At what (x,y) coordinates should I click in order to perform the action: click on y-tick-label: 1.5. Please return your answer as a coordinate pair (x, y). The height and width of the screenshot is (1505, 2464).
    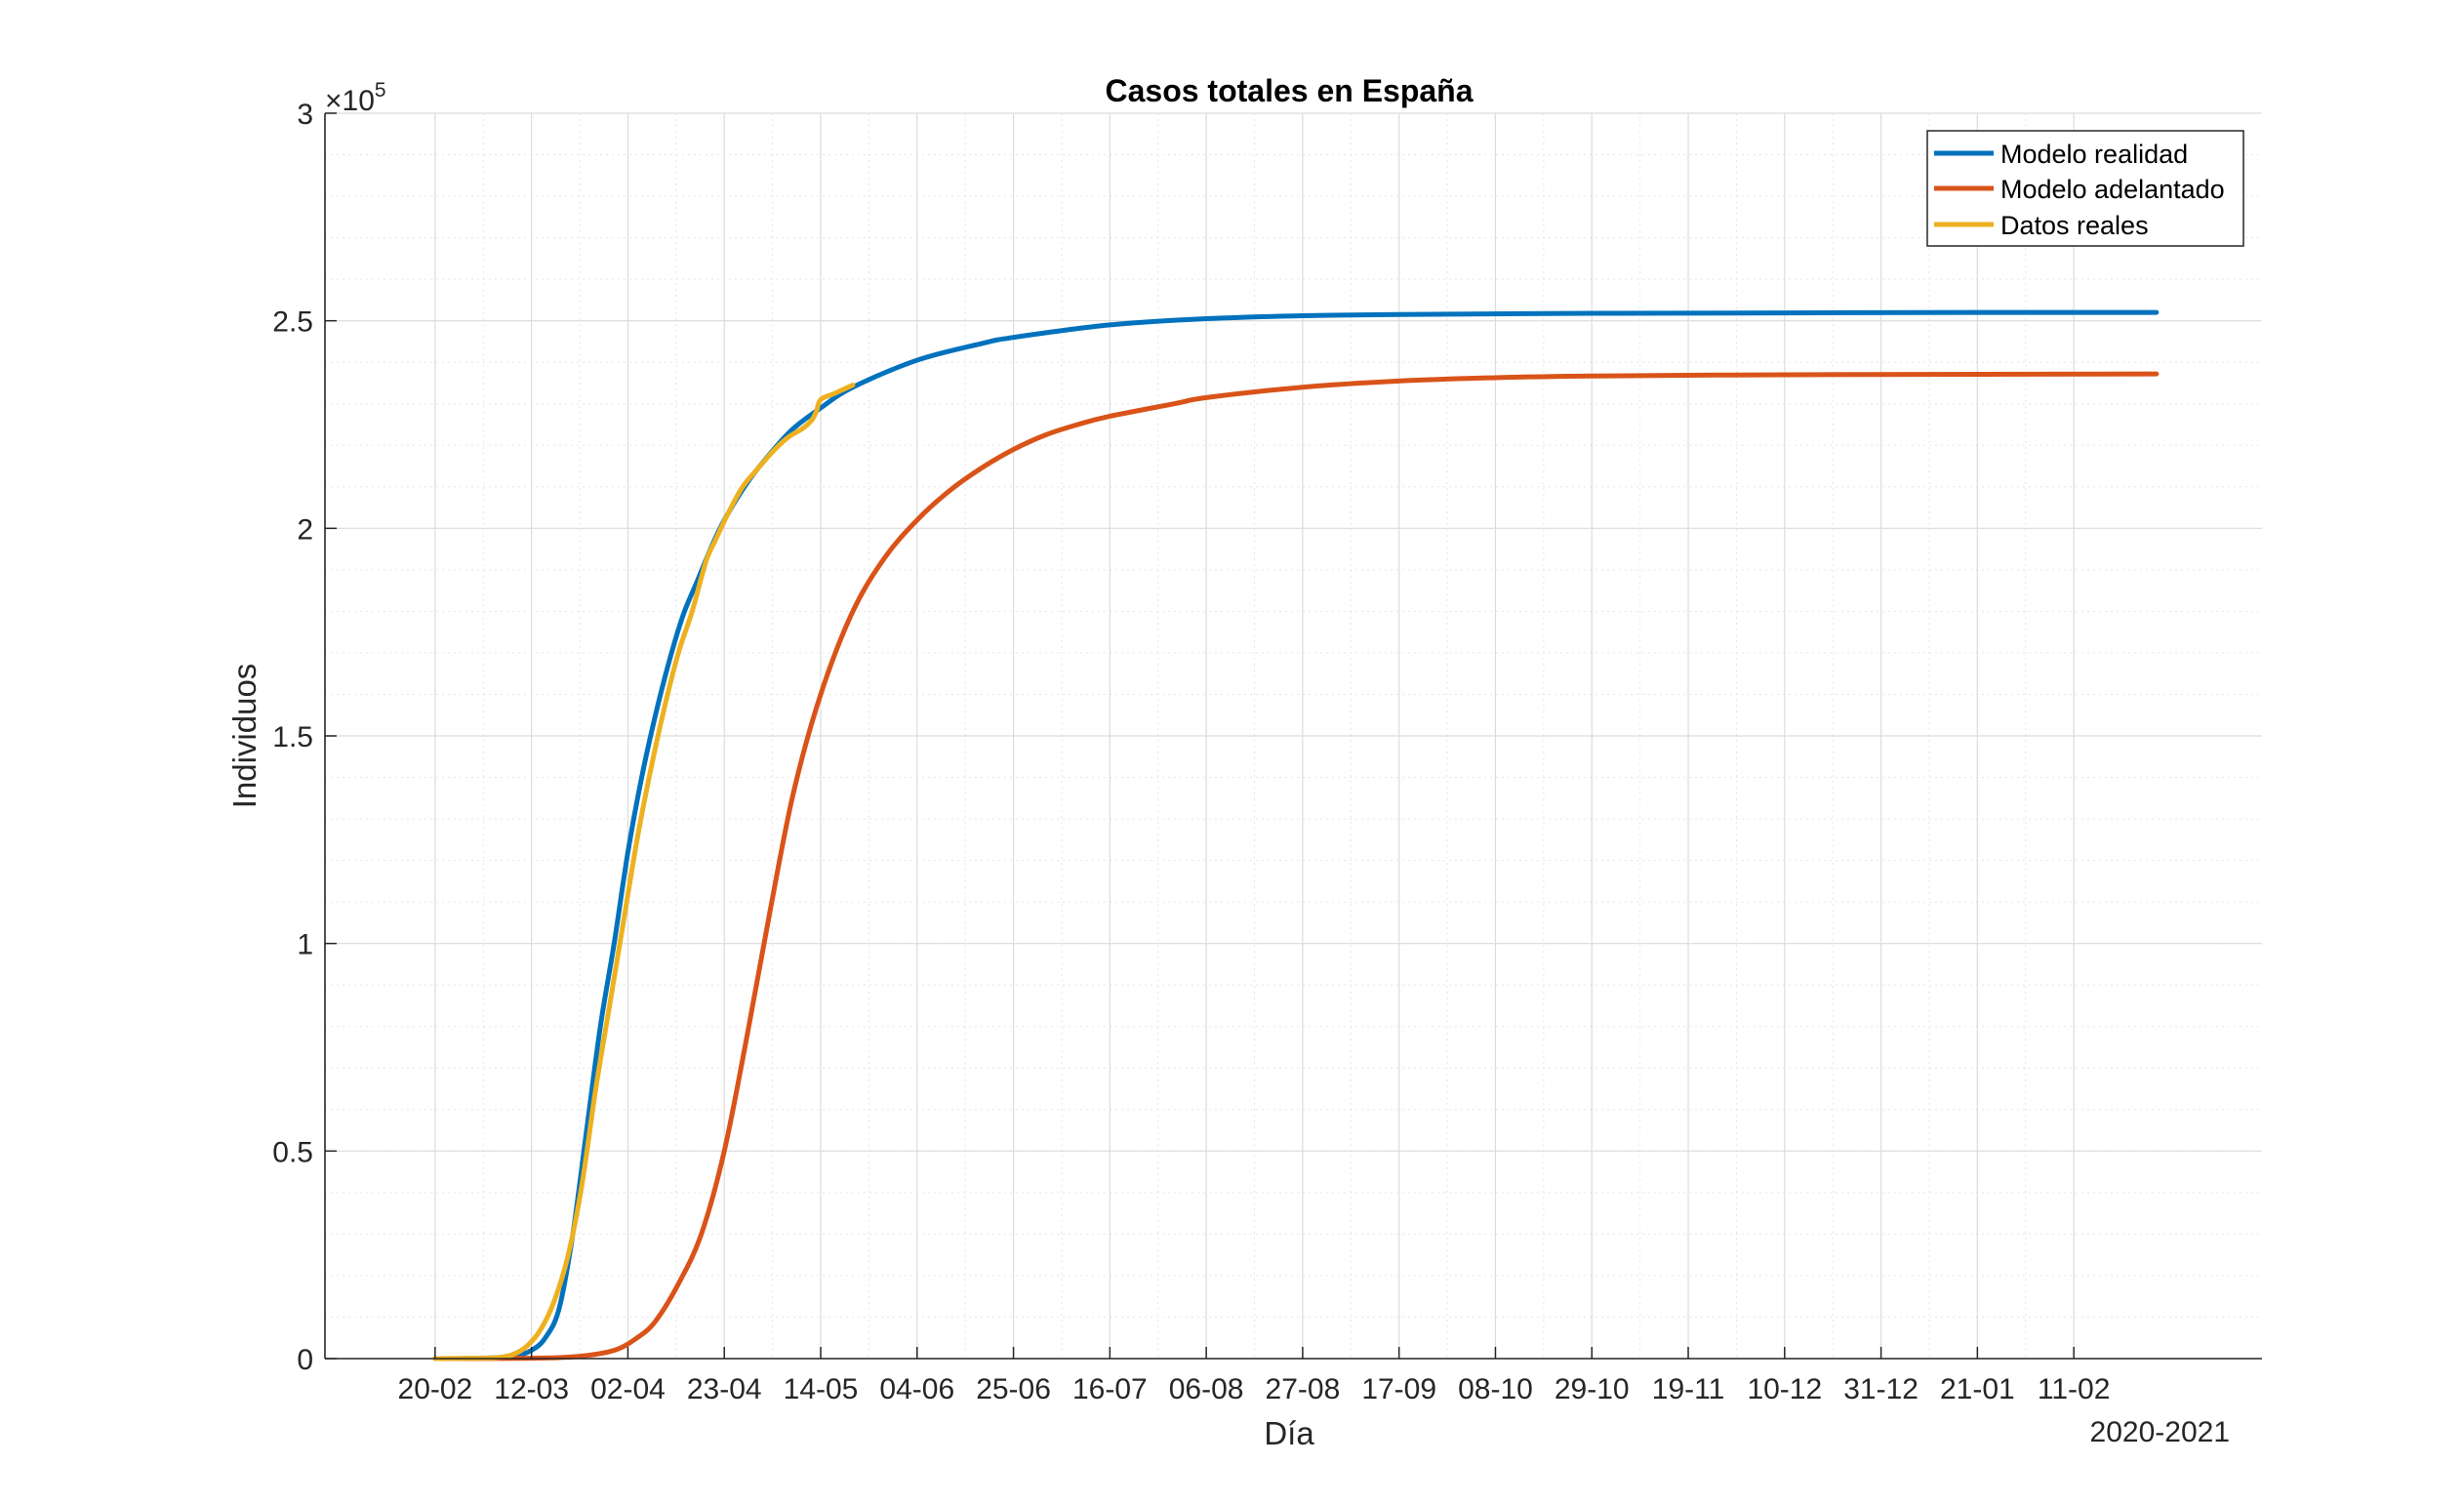
    Looking at the image, I should click on (292, 737).